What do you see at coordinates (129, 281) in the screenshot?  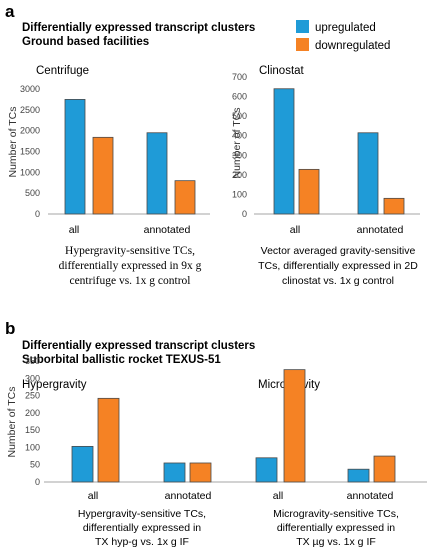 I see `caption-line: centrifuge vs. 1x g control` at bounding box center [129, 281].